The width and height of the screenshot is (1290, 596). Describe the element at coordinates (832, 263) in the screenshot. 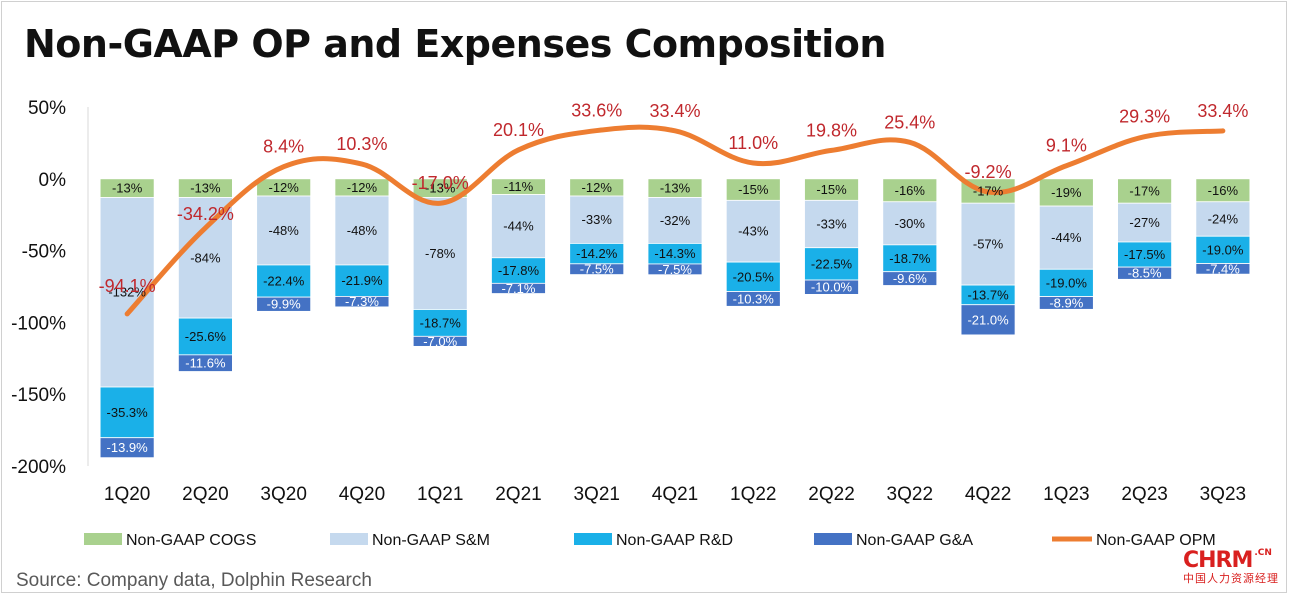

I see `data-label-rd: -22.5%` at that location.